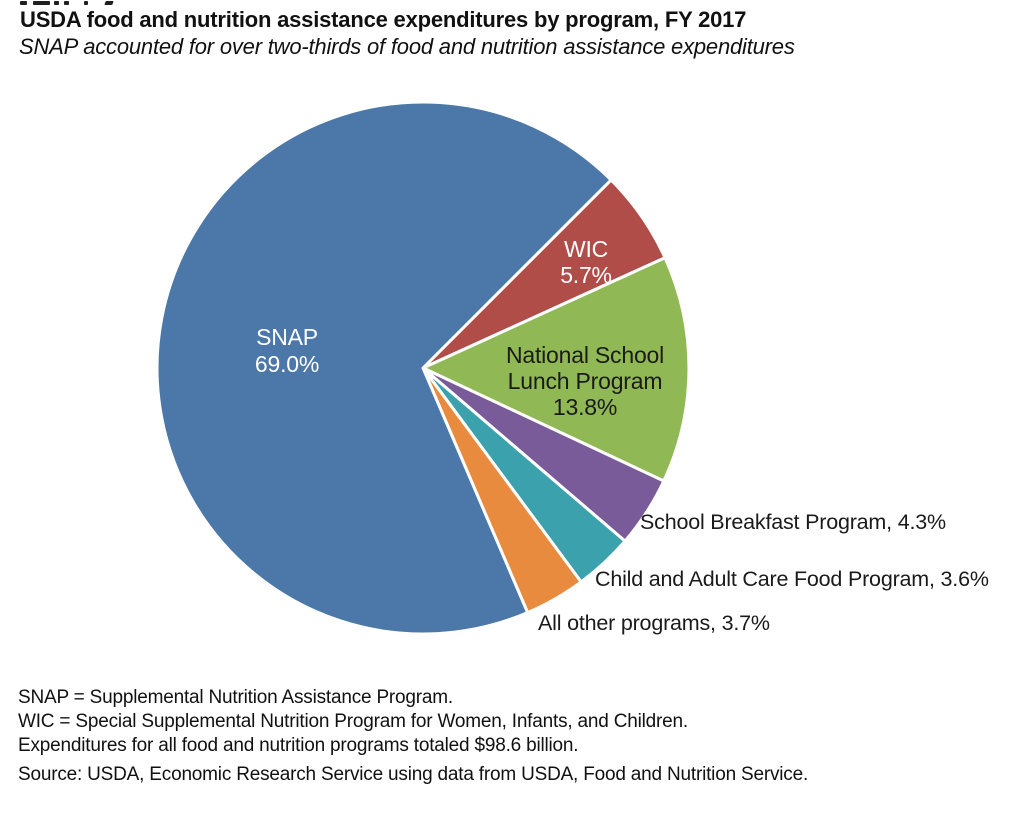 The height and width of the screenshot is (825, 1024). I want to click on slice-label-snap: SNAP 69.0%, so click(287, 351).